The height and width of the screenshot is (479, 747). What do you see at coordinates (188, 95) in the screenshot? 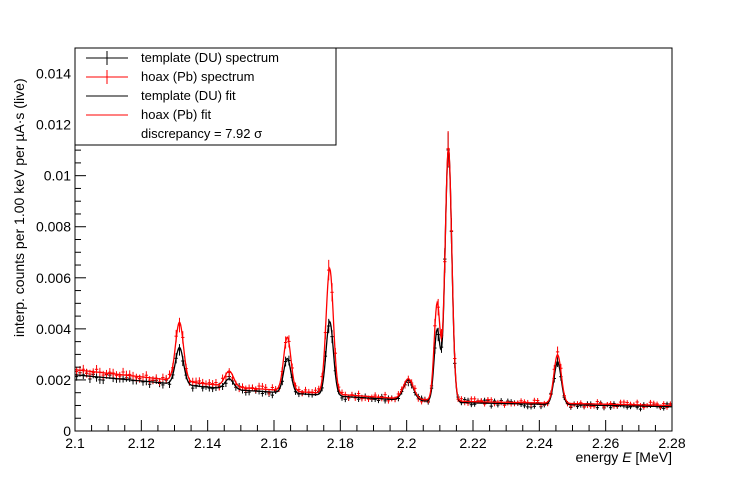
I see `legend-label-template-fit: template (DU) fit` at bounding box center [188, 95].